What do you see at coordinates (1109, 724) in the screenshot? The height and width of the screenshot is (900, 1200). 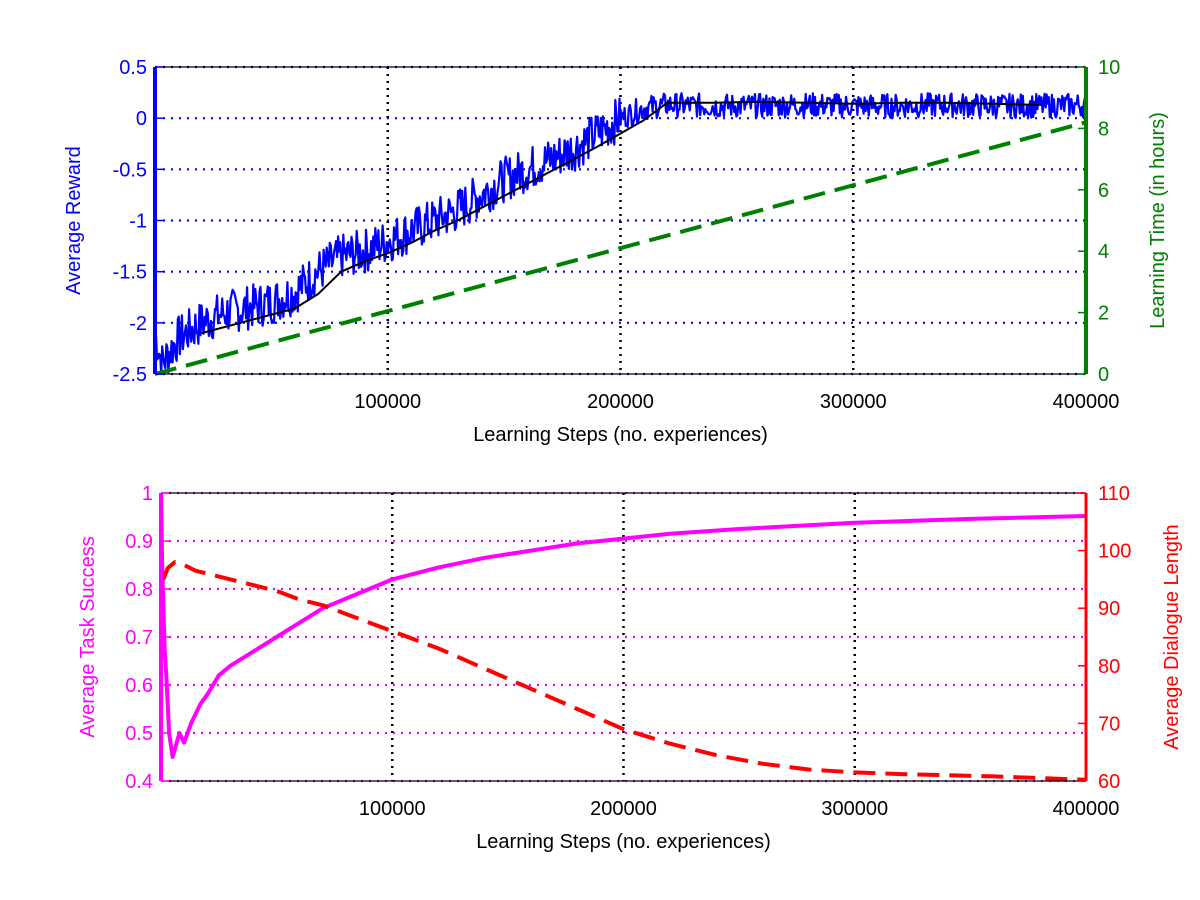 I see `y-tick-label-right: 70` at bounding box center [1109, 724].